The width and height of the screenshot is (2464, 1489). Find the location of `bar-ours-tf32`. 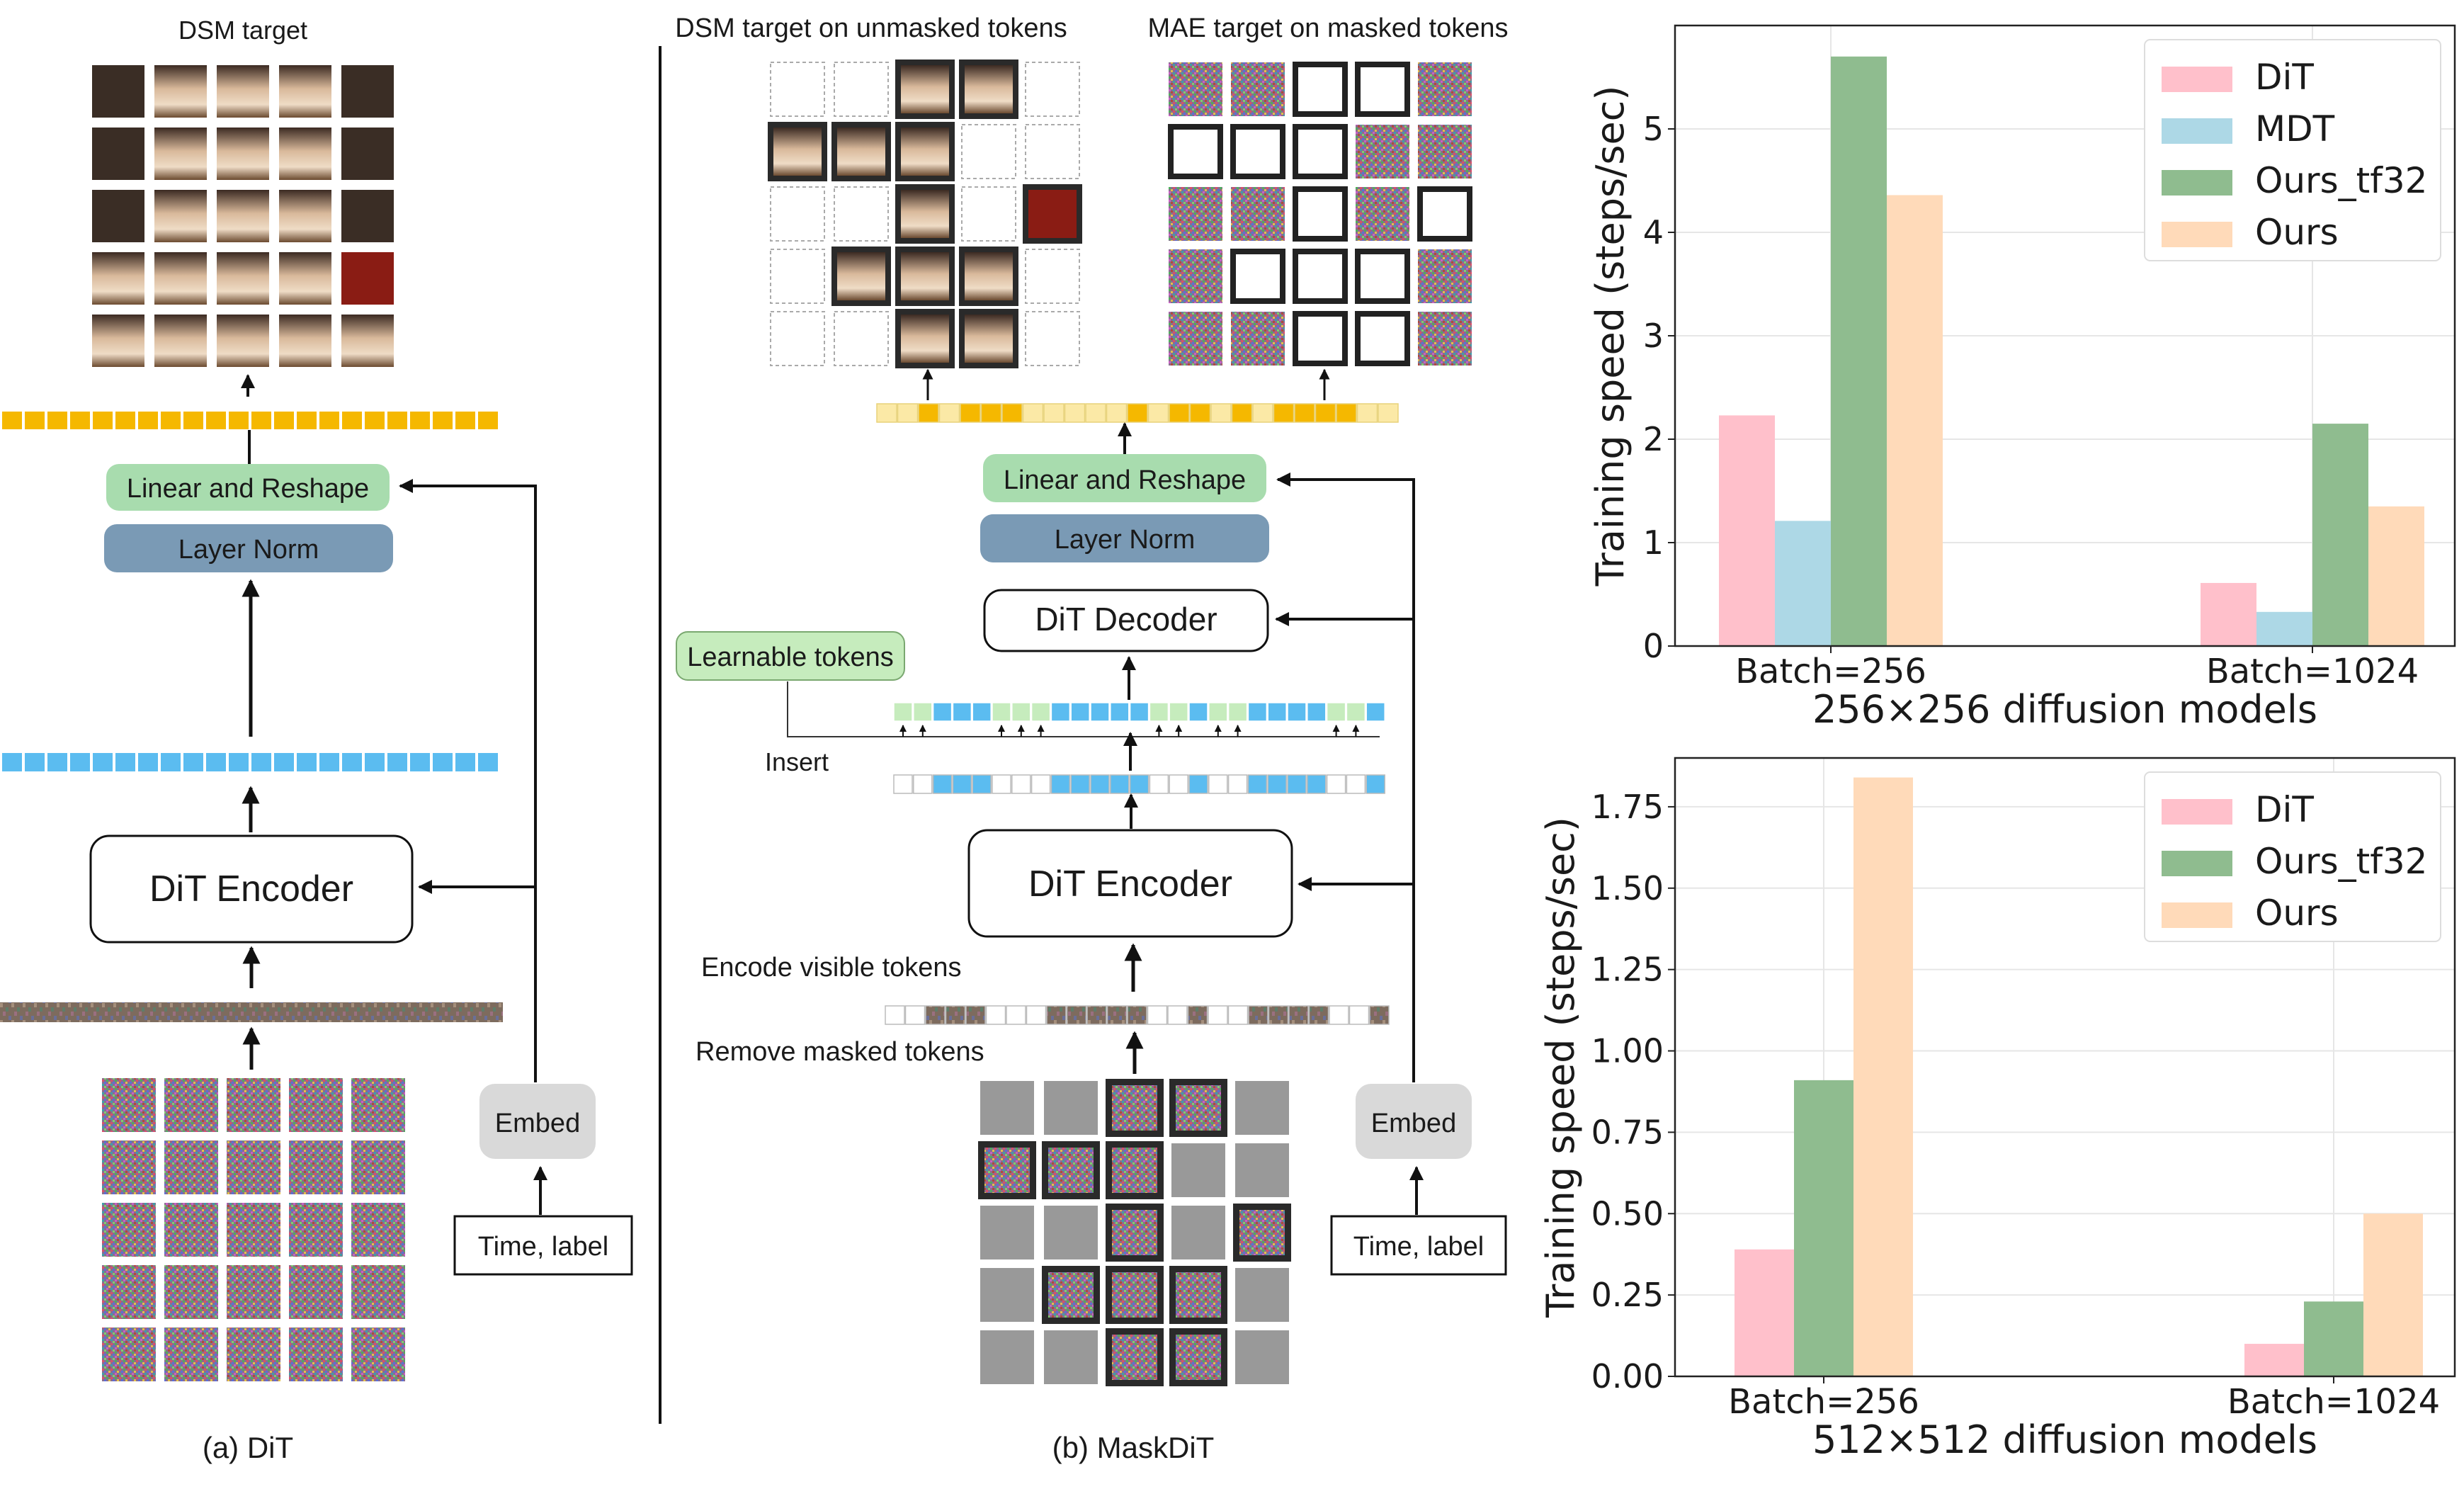

bar-ours-tf32 is located at coordinates (1859, 351).